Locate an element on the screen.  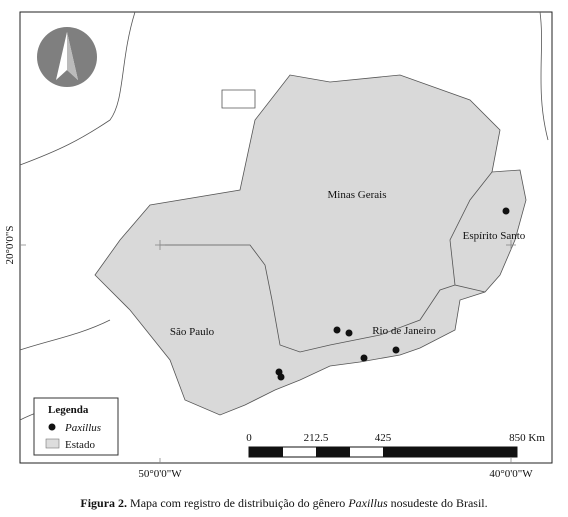
scale-label: 425 is located at coordinates (383, 438).